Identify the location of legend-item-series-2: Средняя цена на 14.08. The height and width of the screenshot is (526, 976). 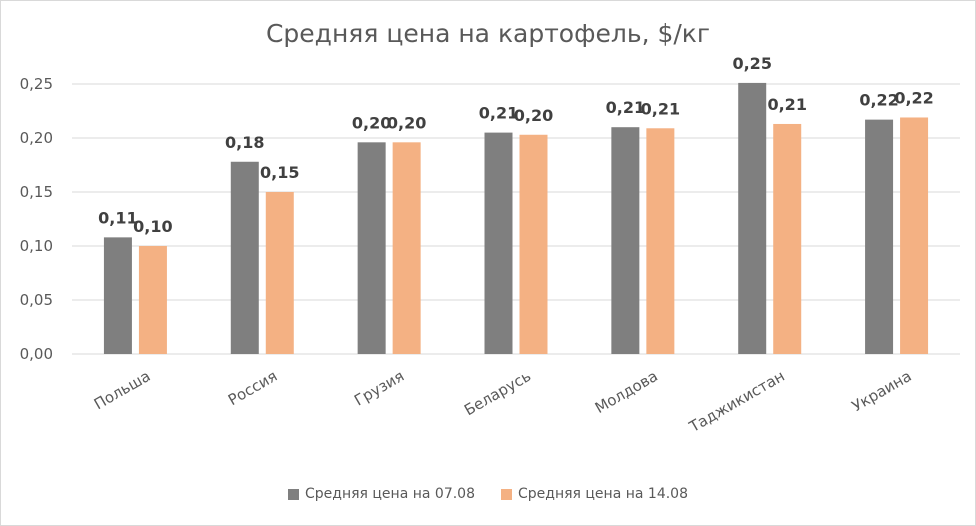
(594, 494).